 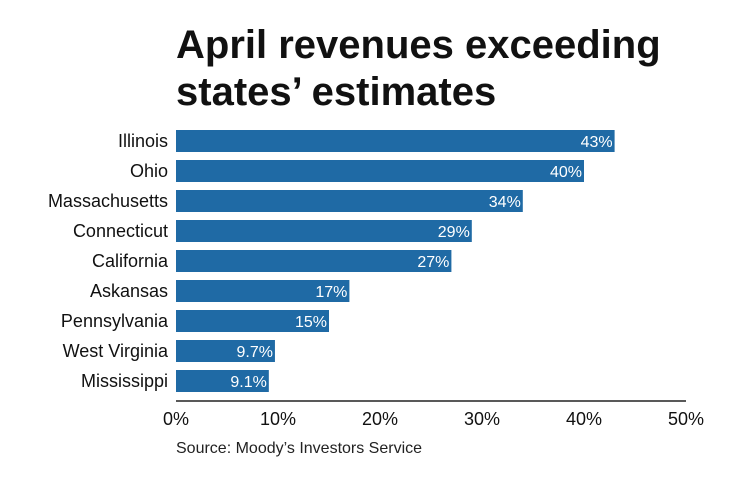 What do you see at coordinates (331, 292) in the screenshot?
I see `data-label: 17%` at bounding box center [331, 292].